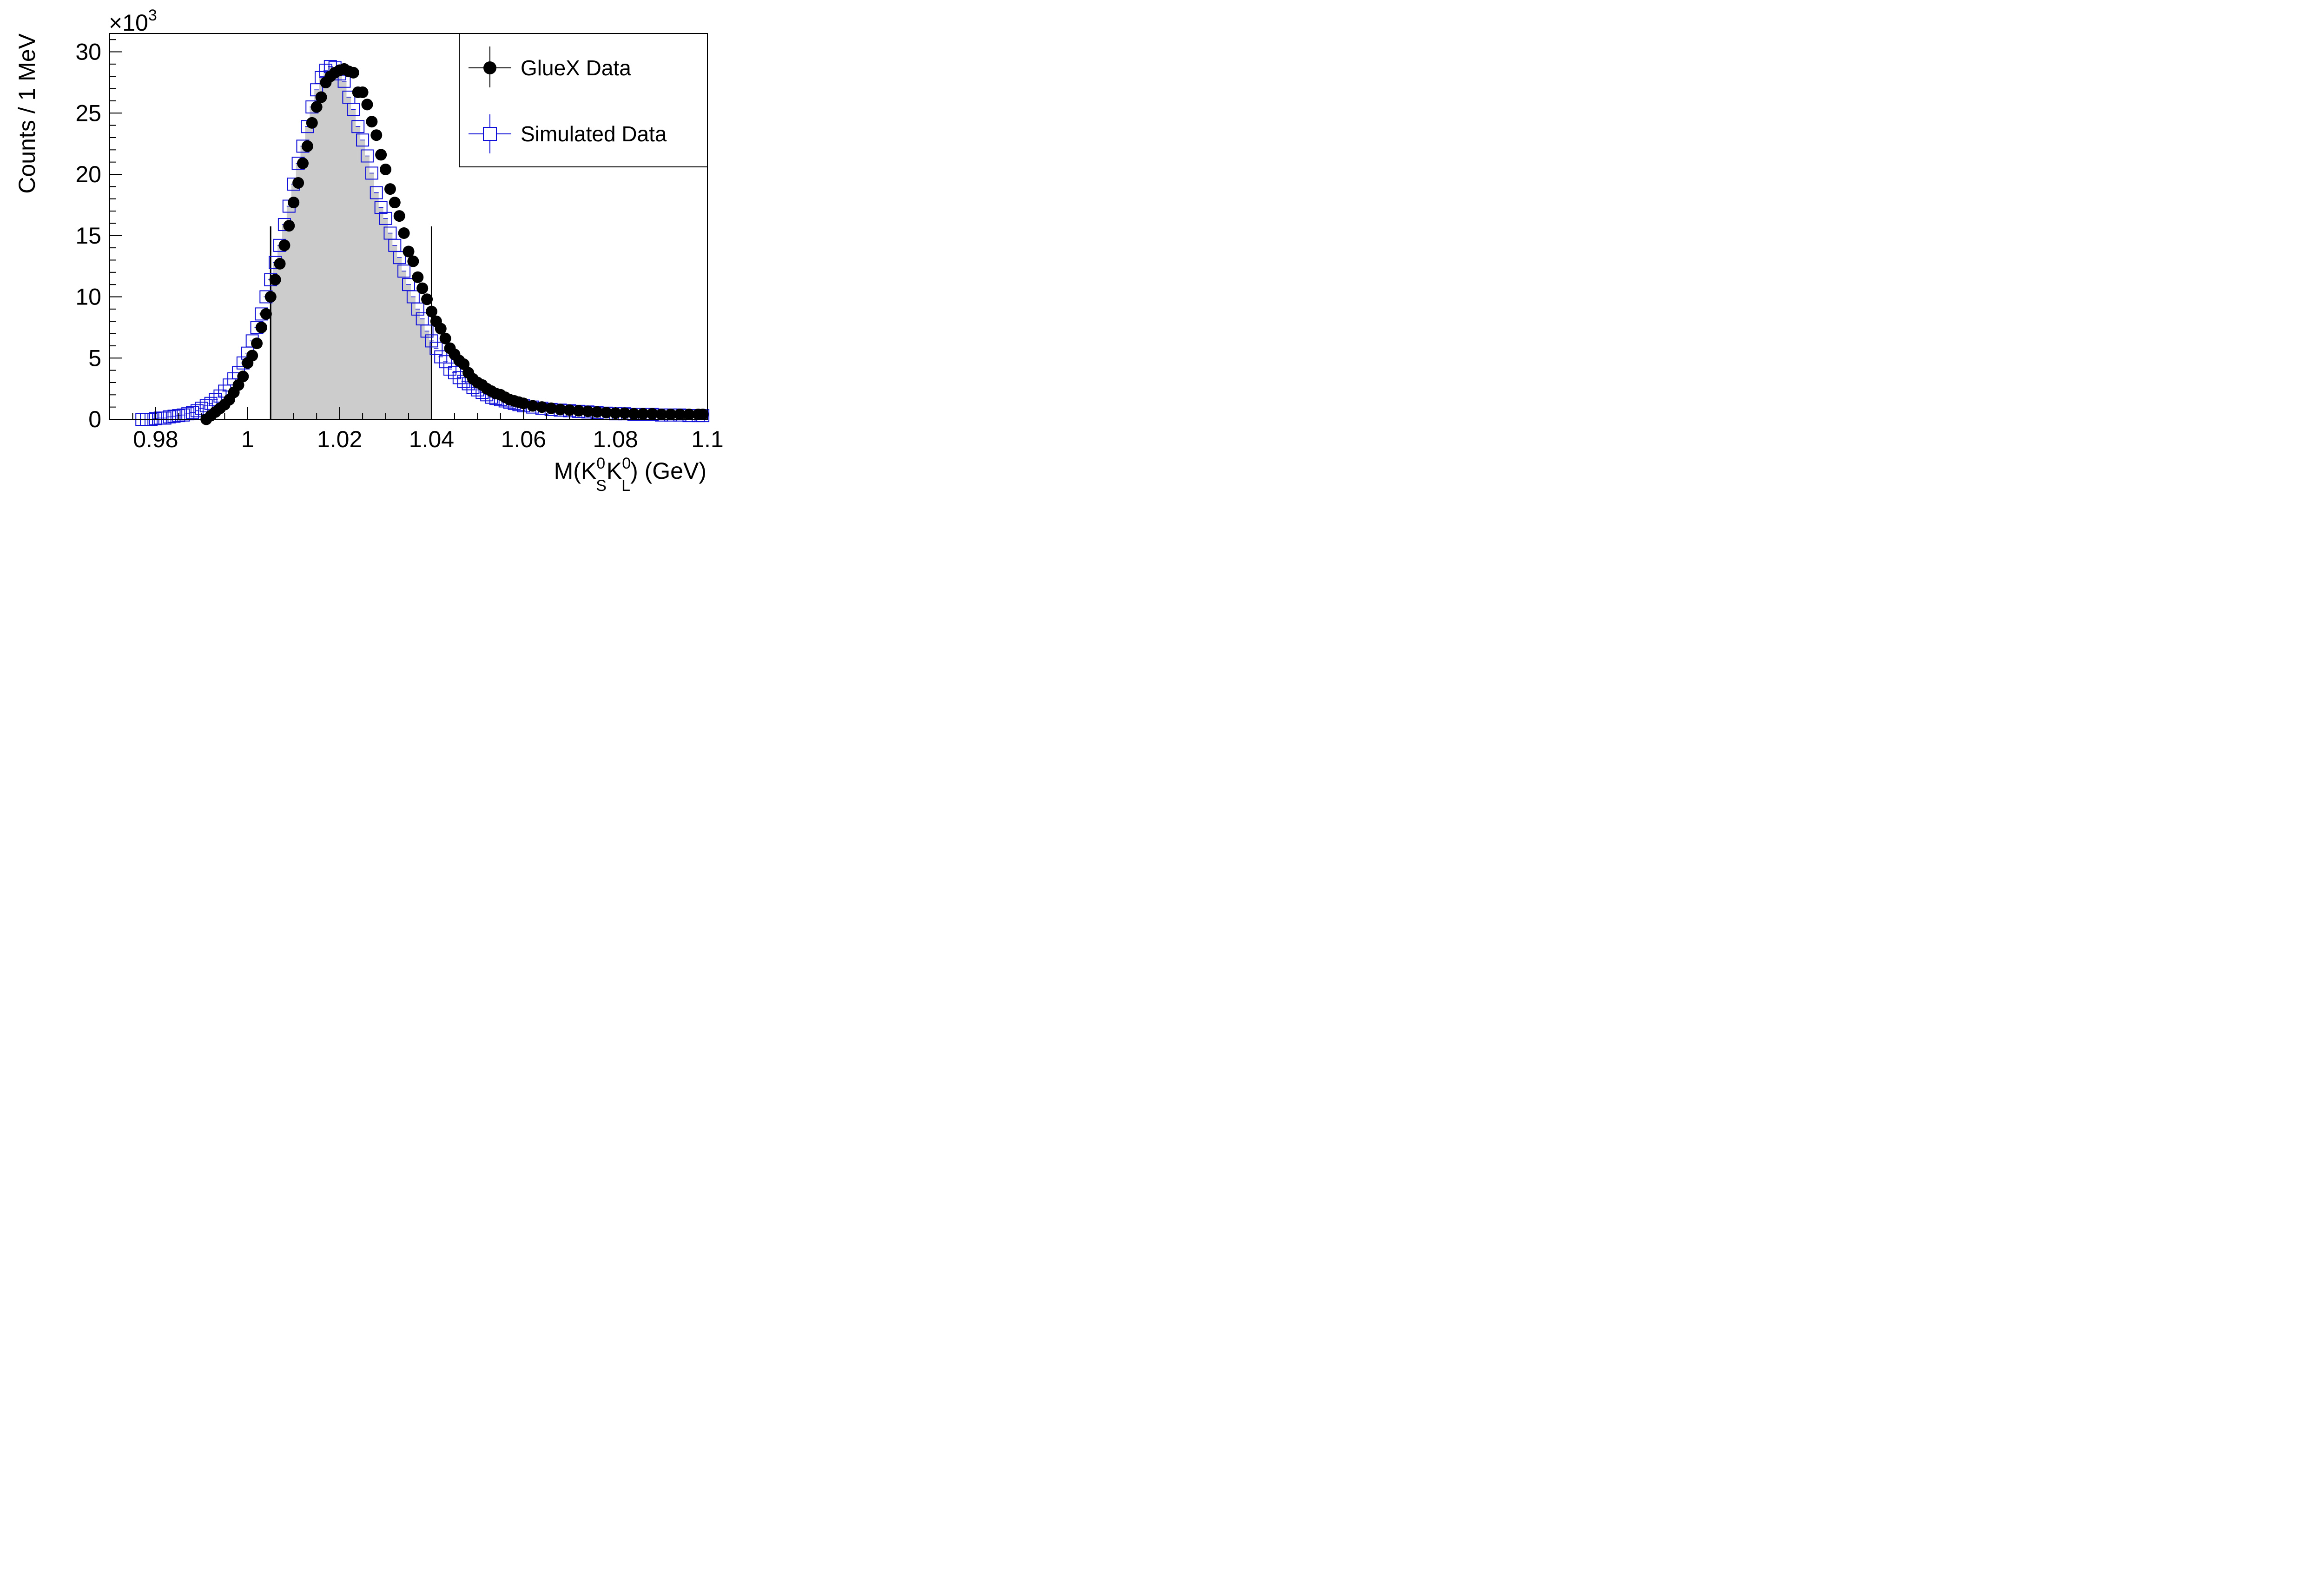  Describe the element at coordinates (615, 439) in the screenshot. I see `x-tick-label: 1.08` at that location.